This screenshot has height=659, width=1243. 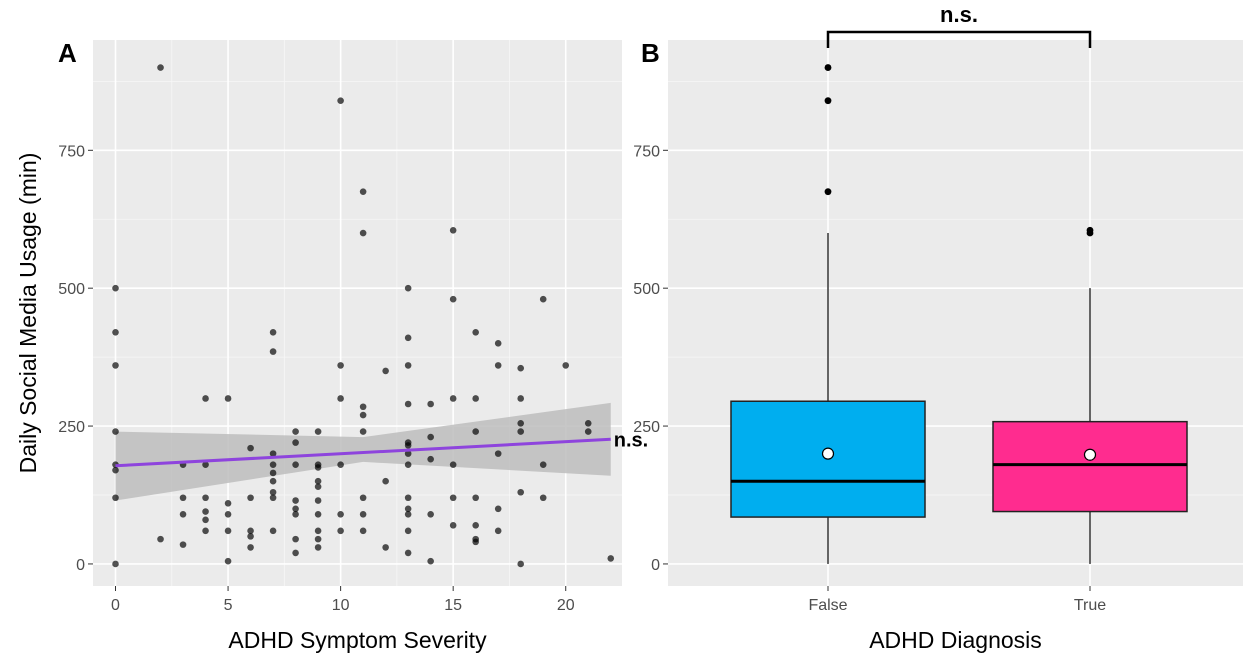 I want to click on x-tick-label: False, so click(x=827, y=605).